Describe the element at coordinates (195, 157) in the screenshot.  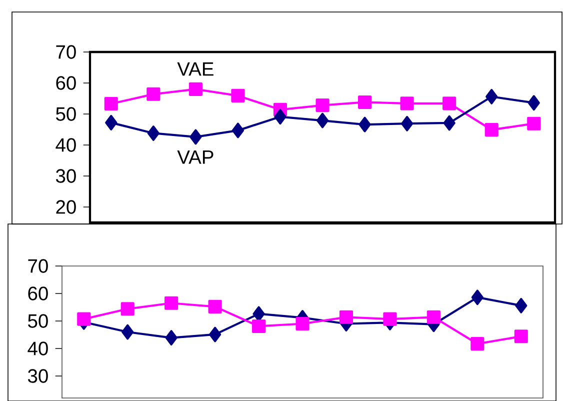
I see `series-label: VAP` at that location.